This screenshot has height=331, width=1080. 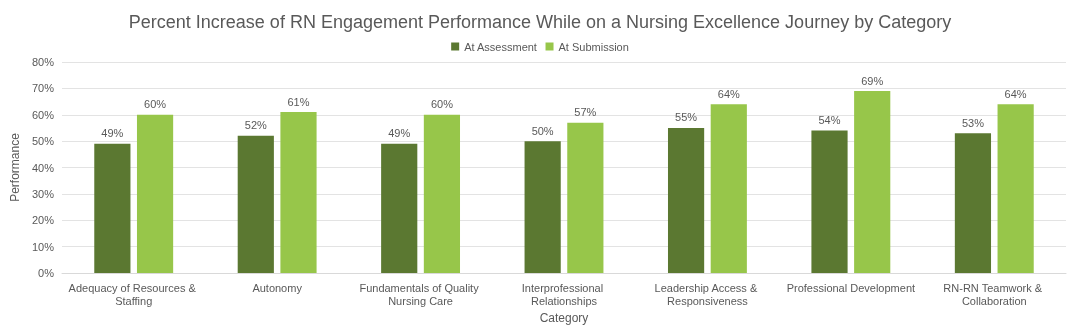 What do you see at coordinates (707, 294) in the screenshot?
I see `x-tick-label: Leadership Access & Responsiveness` at bounding box center [707, 294].